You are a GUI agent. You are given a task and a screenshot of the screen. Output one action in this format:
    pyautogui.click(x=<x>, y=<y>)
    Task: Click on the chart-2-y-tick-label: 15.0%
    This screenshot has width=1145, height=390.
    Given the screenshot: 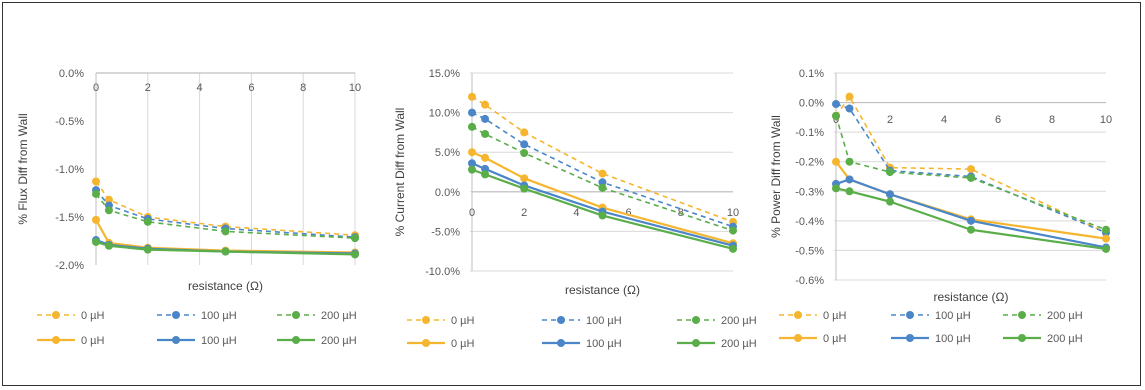 What is the action you would take?
    pyautogui.click(x=444, y=74)
    